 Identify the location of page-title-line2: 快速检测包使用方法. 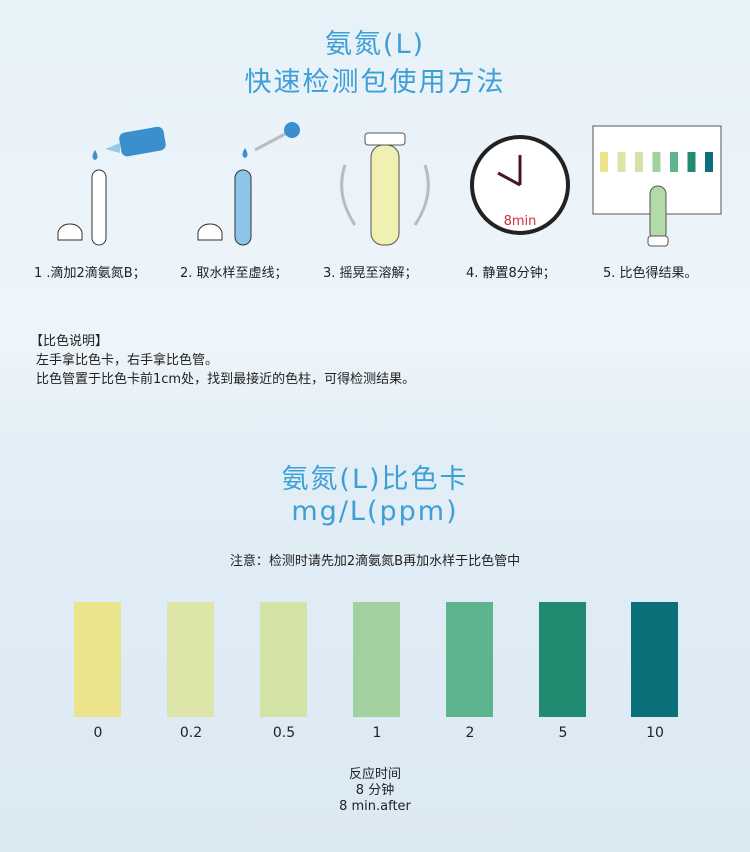
(375, 82).